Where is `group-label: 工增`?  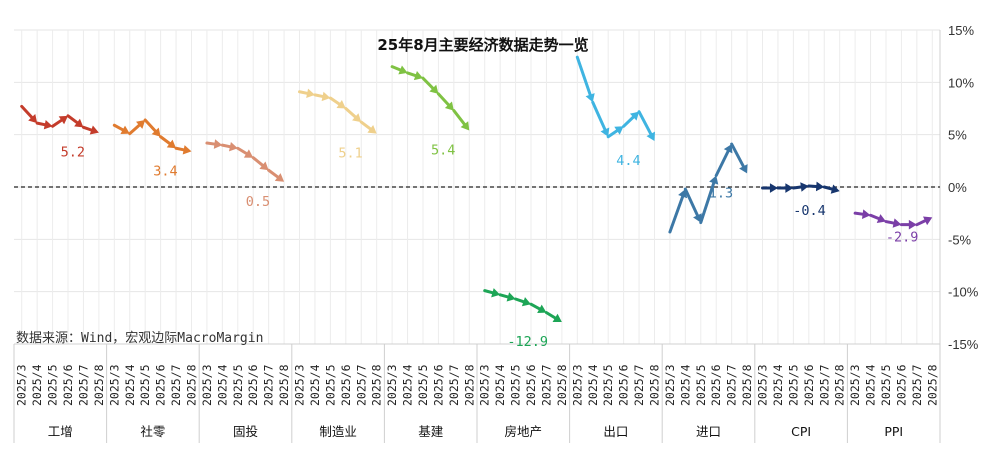
group-label: 工增 is located at coordinates (60, 431).